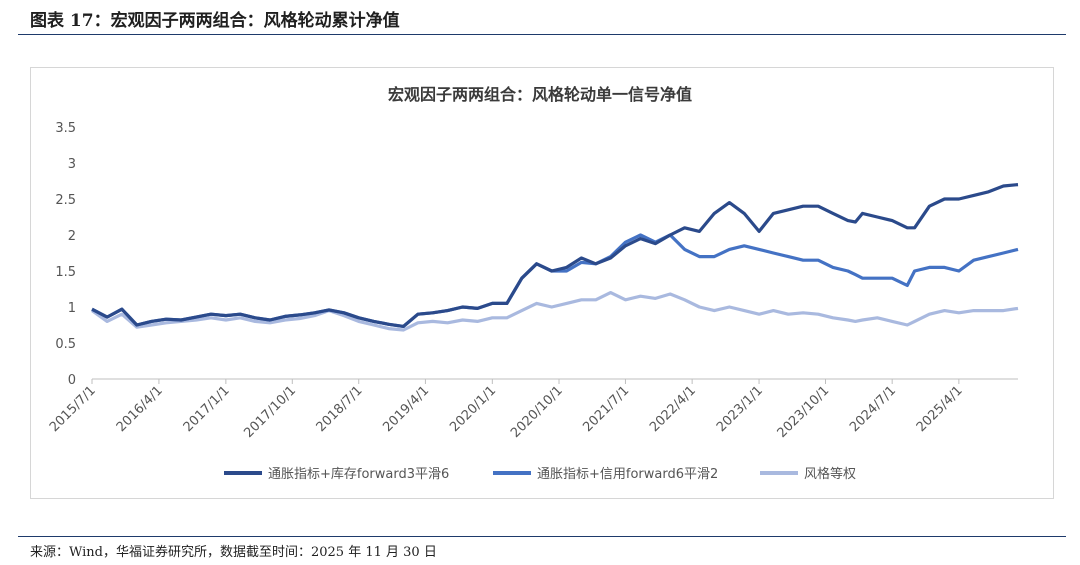 The image size is (1080, 565). Describe the element at coordinates (873, 409) in the screenshot. I see `x-tick-label: 2024/7/1` at that location.